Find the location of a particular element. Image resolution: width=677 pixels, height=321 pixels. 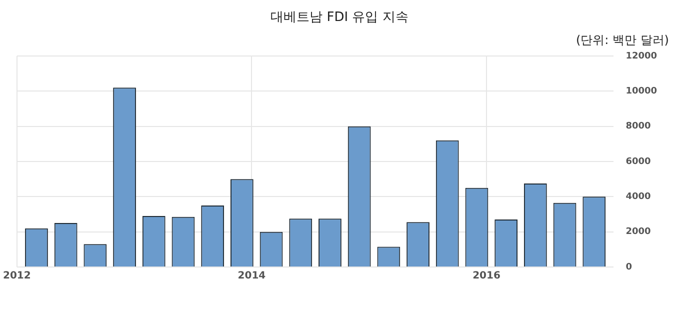

chart-subtitle: (단위: 백만 달러) is located at coordinates (622, 39).